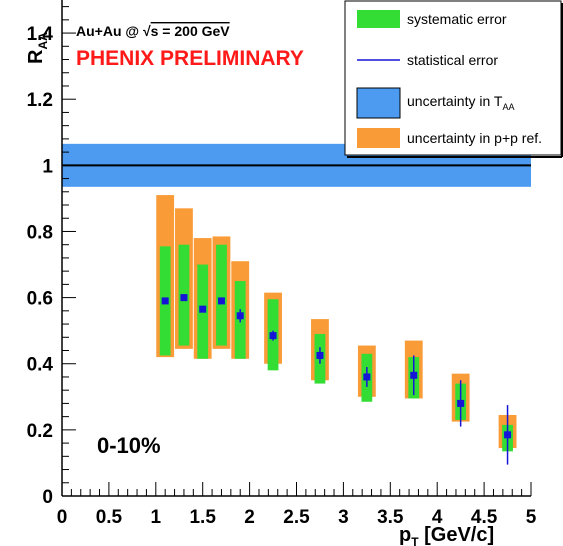 The height and width of the screenshot is (546, 563). I want to click on y-tick-label: 0.2, so click(40, 431).